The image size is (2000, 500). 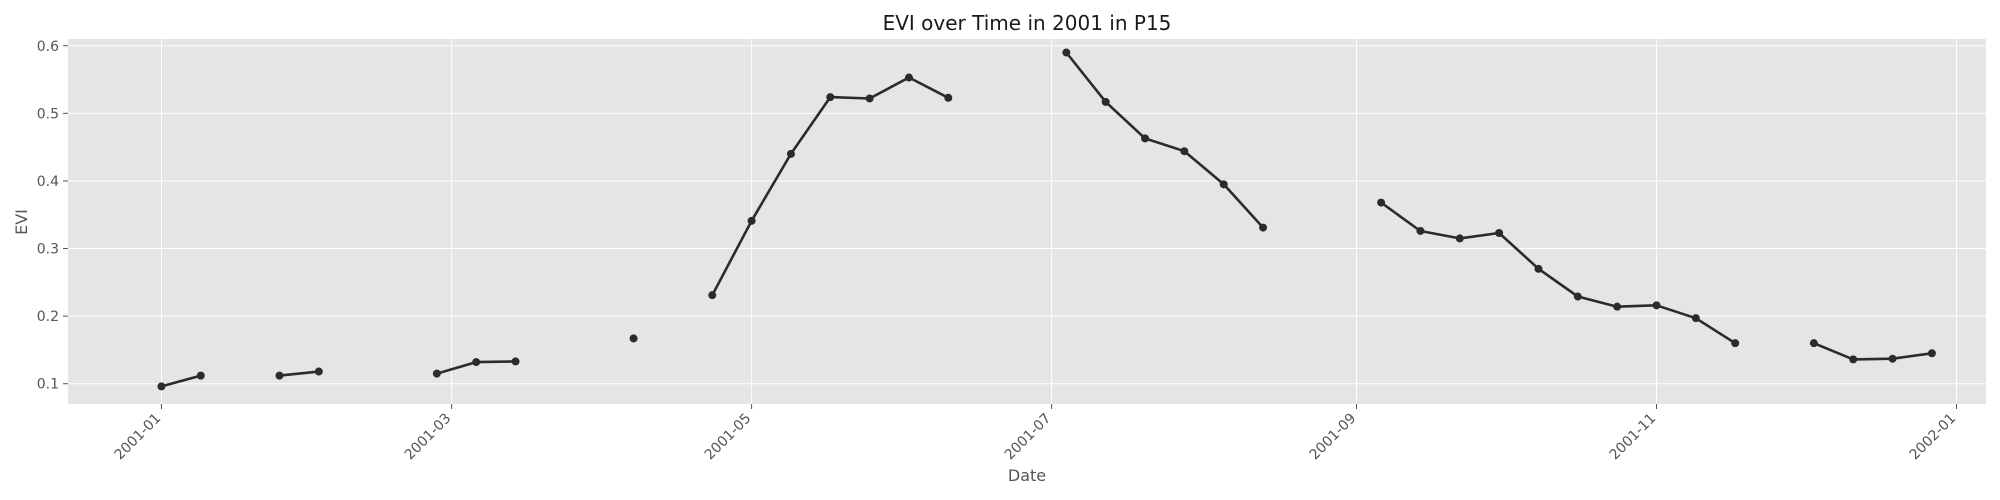 What do you see at coordinates (1027, 475) in the screenshot?
I see `x-axis-label: Date` at bounding box center [1027, 475].